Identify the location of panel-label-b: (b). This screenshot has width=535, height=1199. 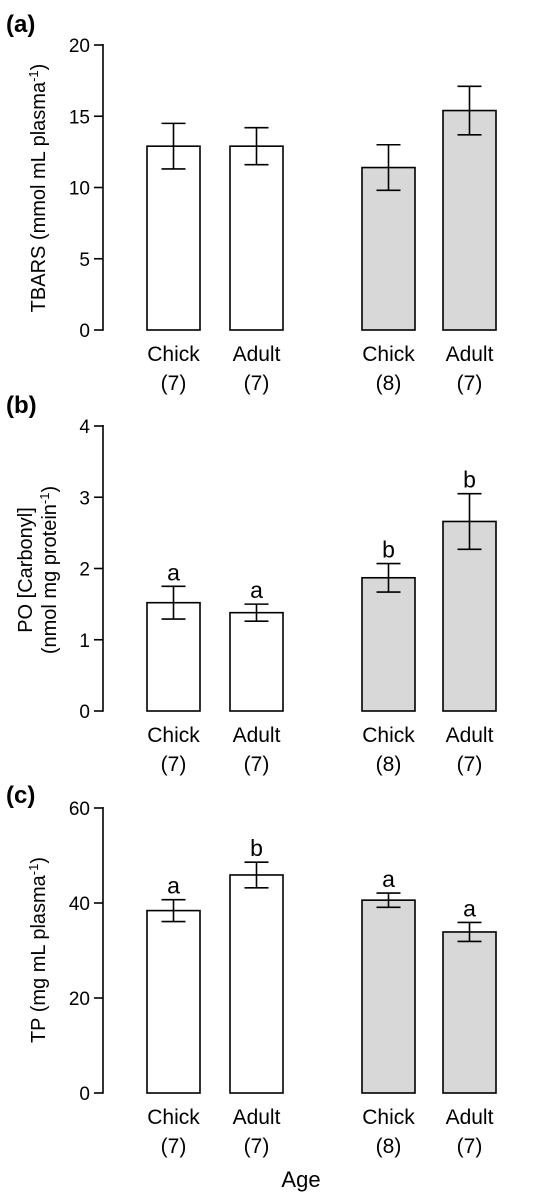
(21, 405).